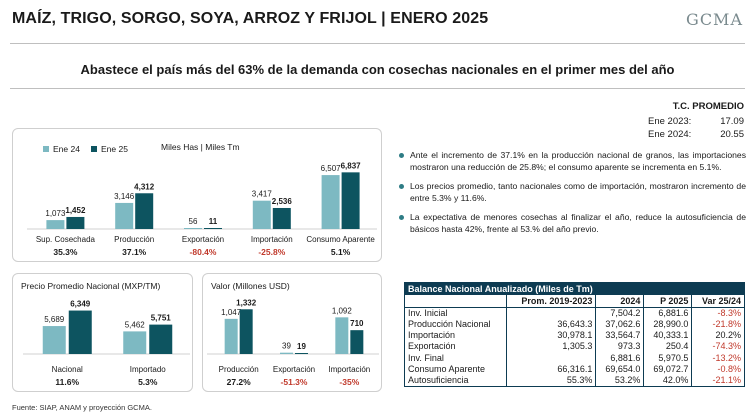 Image resolution: width=755 pixels, height=420 pixels. Describe the element at coordinates (114, 149) in the screenshot. I see `legend-label: Ene 25` at that location.